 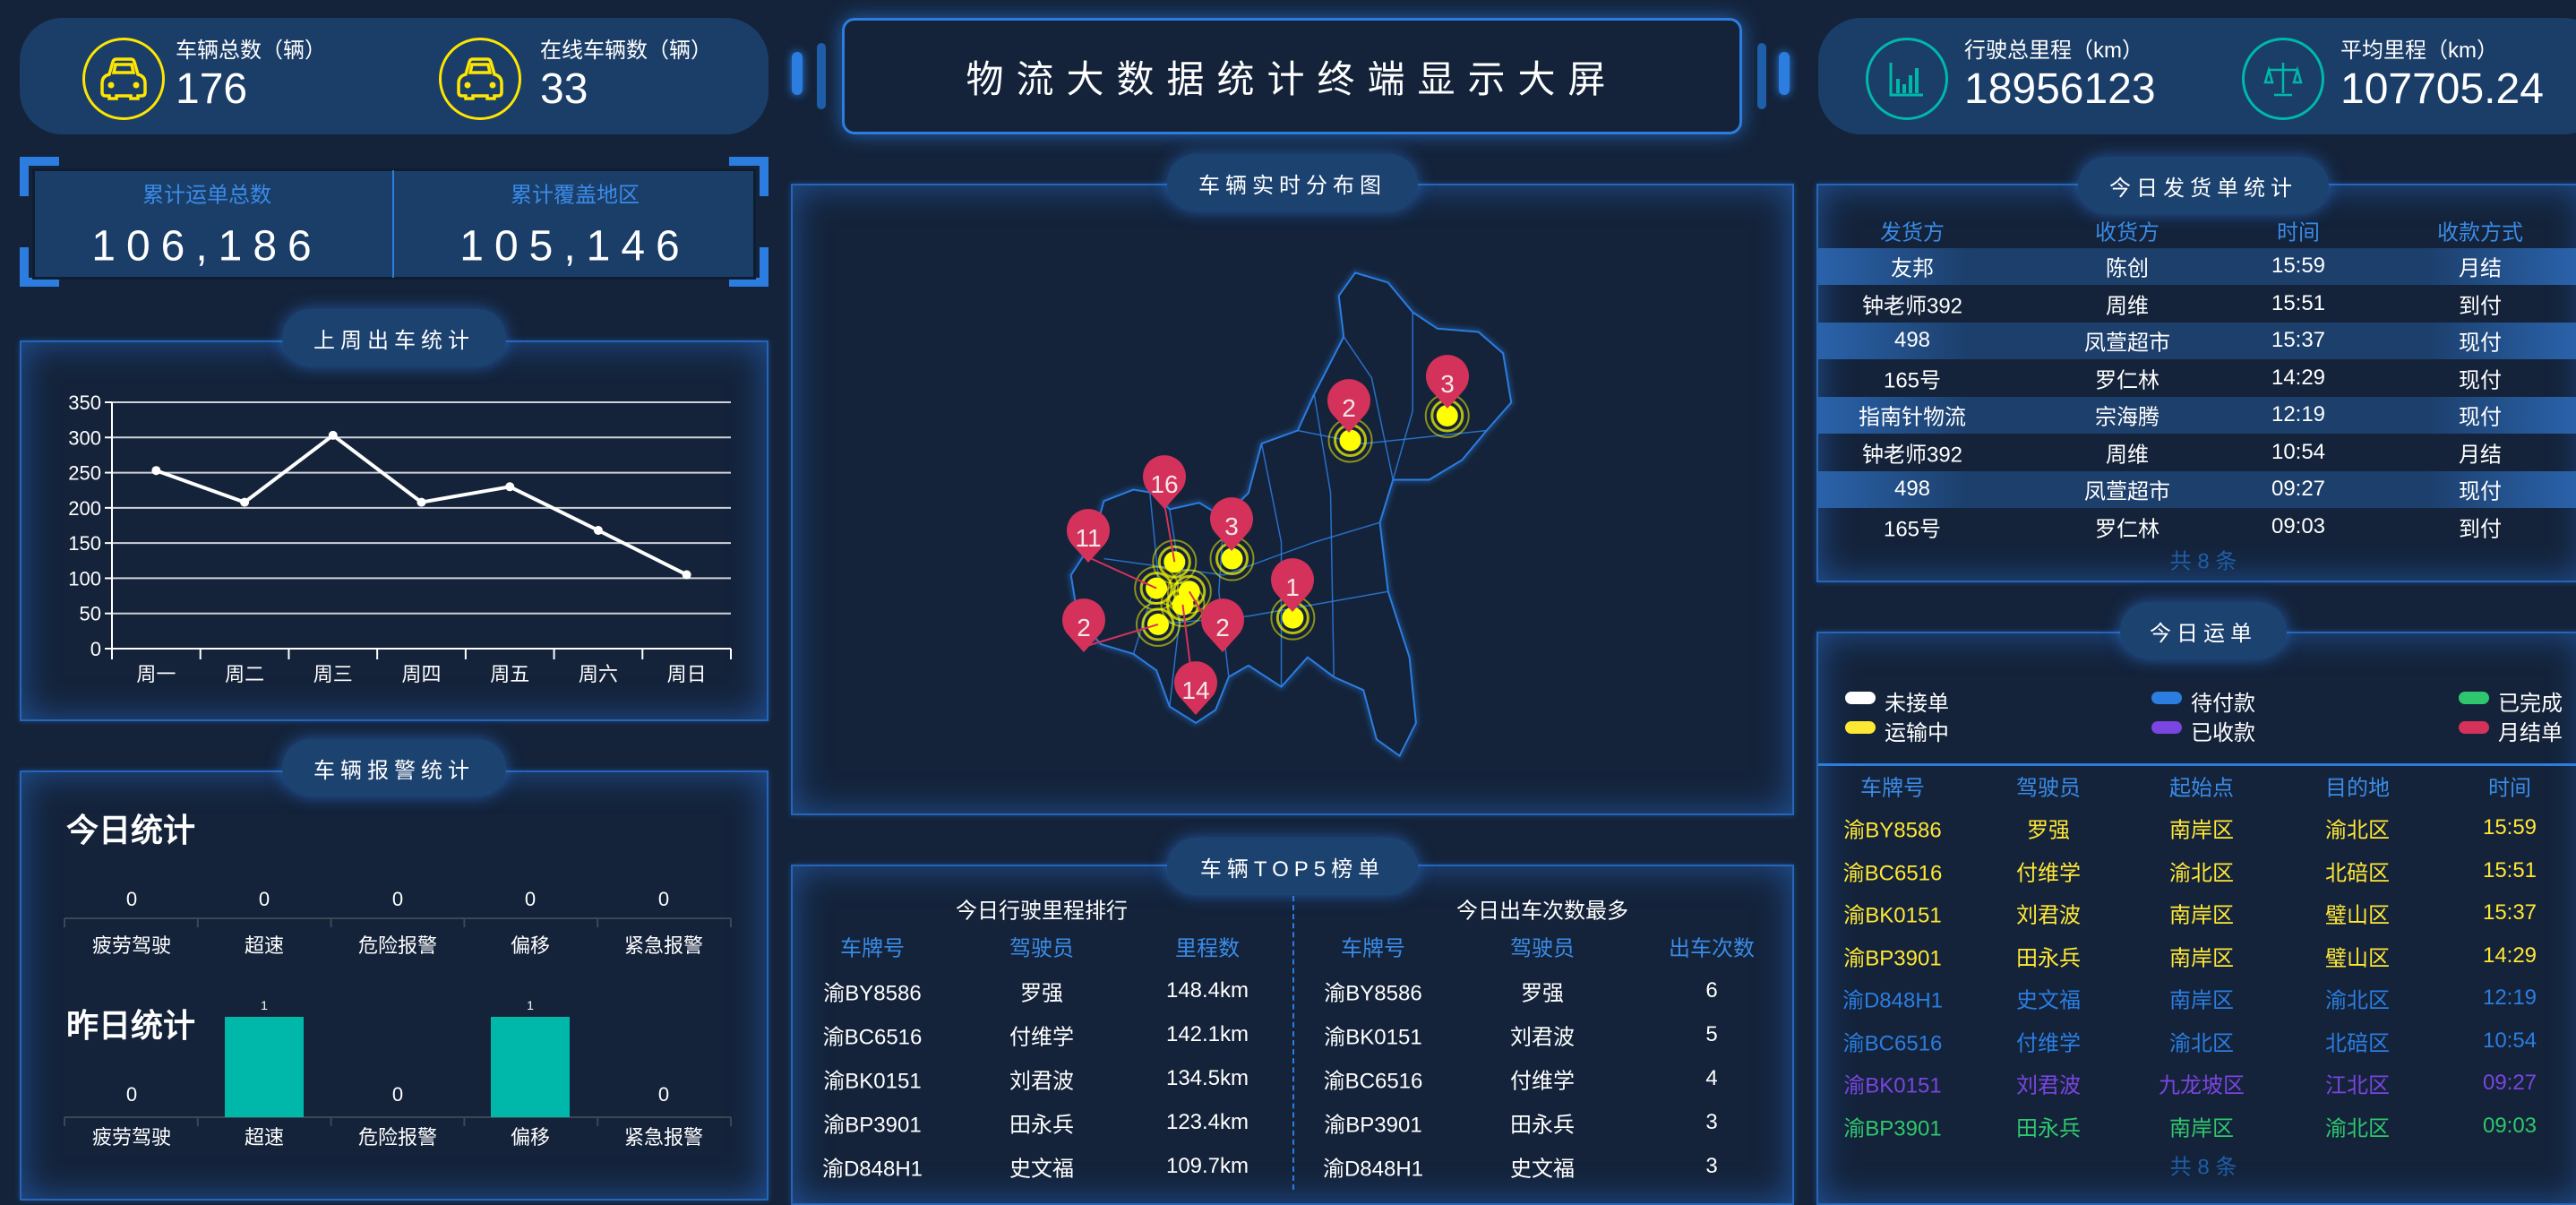 I want to click on alarm-bar, so click(x=264, y=1067).